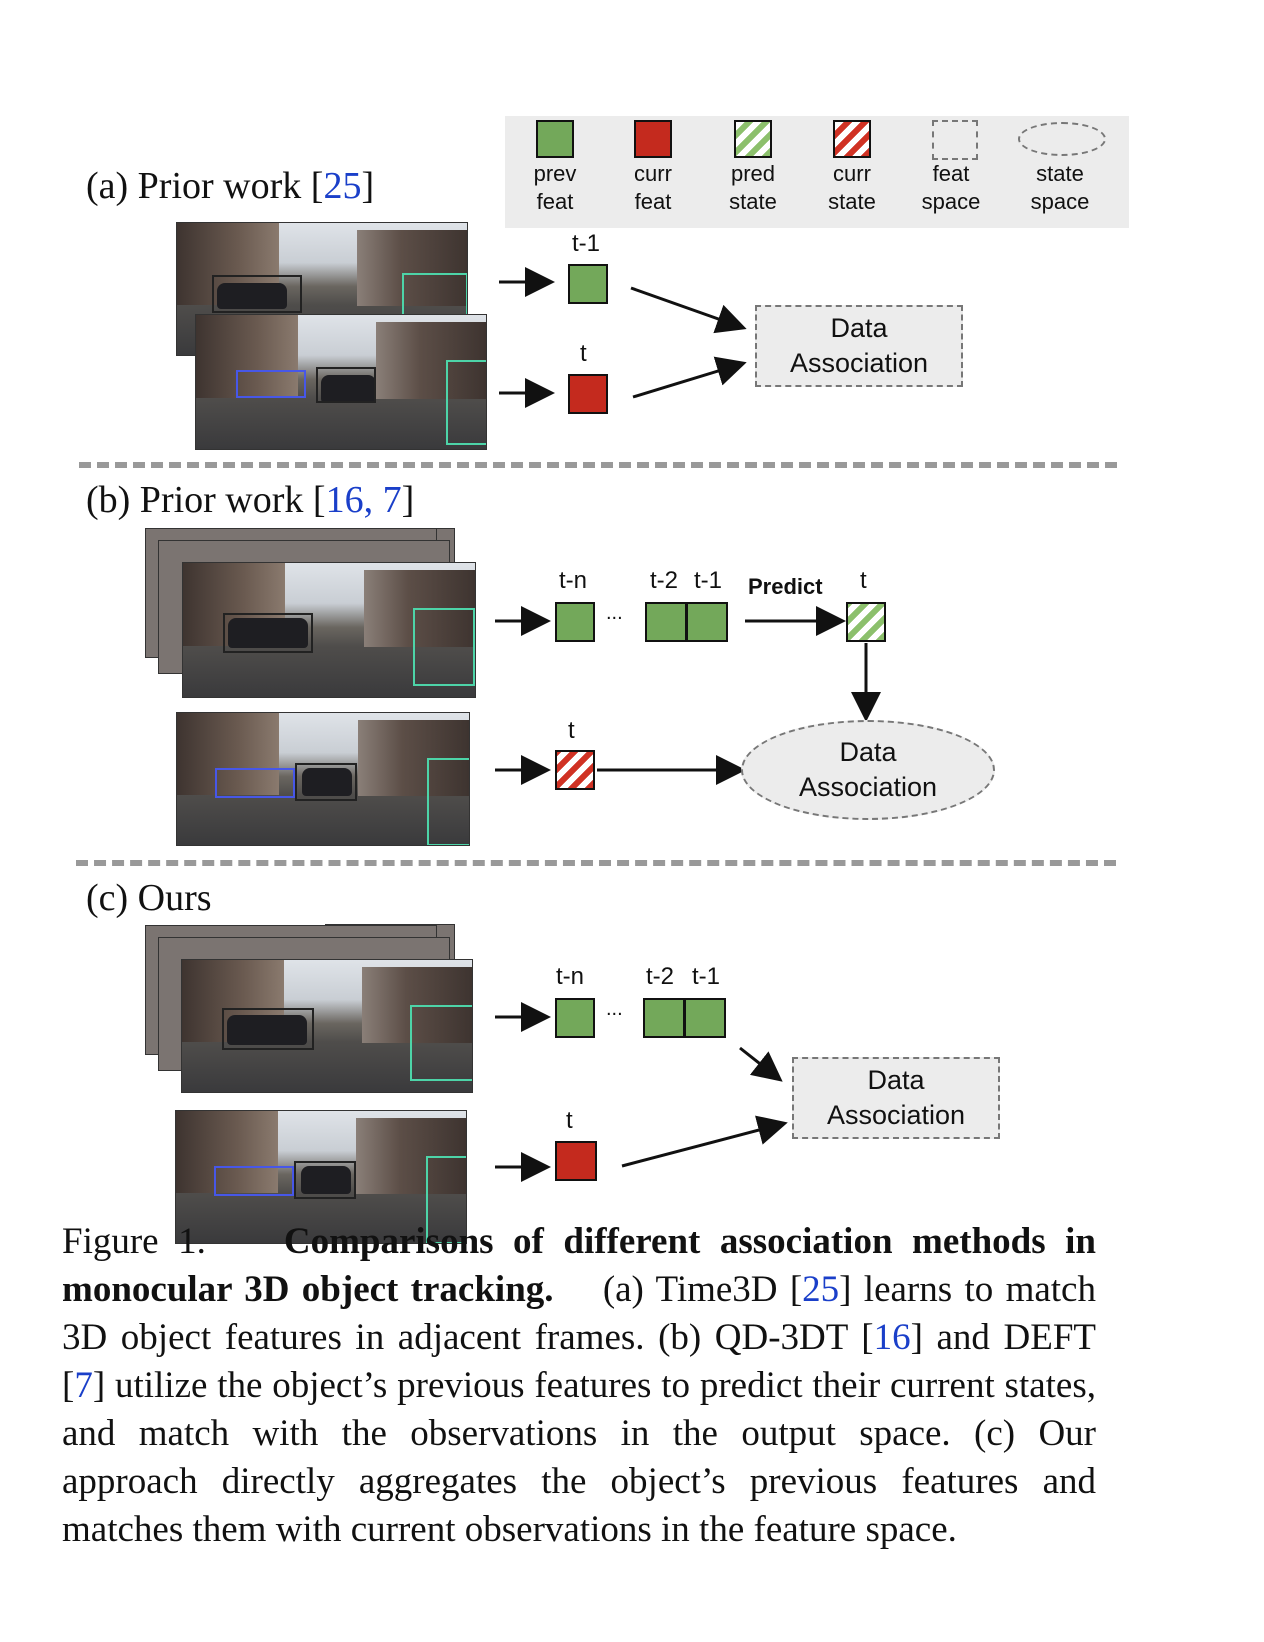 The width and height of the screenshot is (1264, 1642). What do you see at coordinates (555, 173) in the screenshot?
I see `legend-label: prev` at bounding box center [555, 173].